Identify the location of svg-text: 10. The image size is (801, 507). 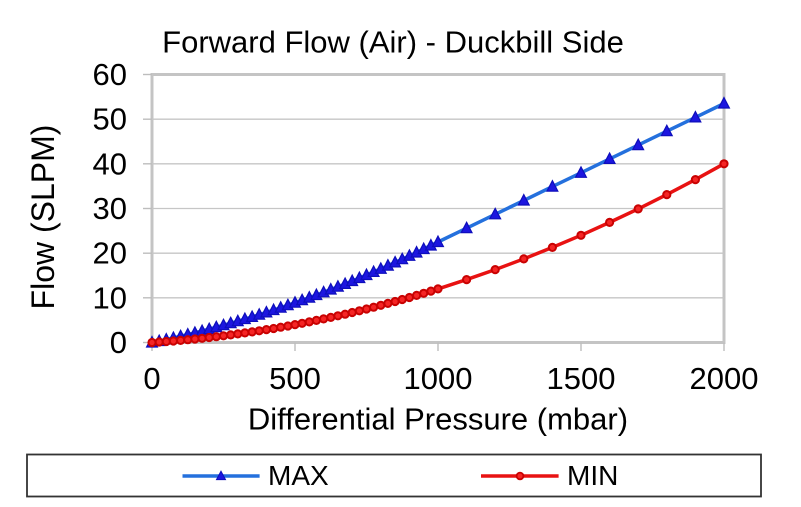
(110, 297).